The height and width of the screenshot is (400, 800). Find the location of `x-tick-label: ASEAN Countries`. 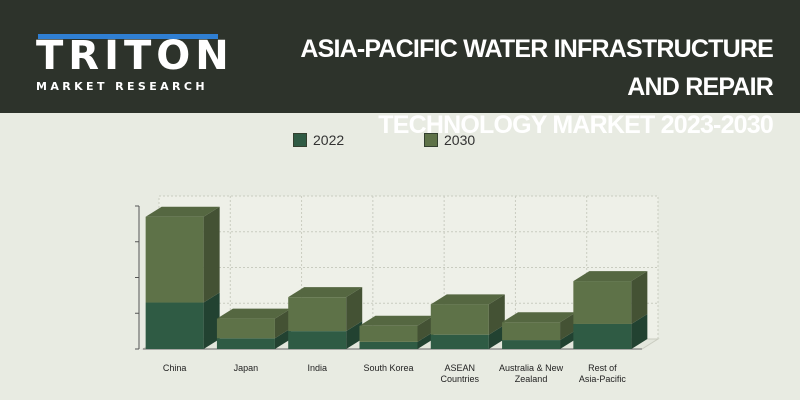

x-tick-label: ASEAN Countries is located at coordinates (460, 373).